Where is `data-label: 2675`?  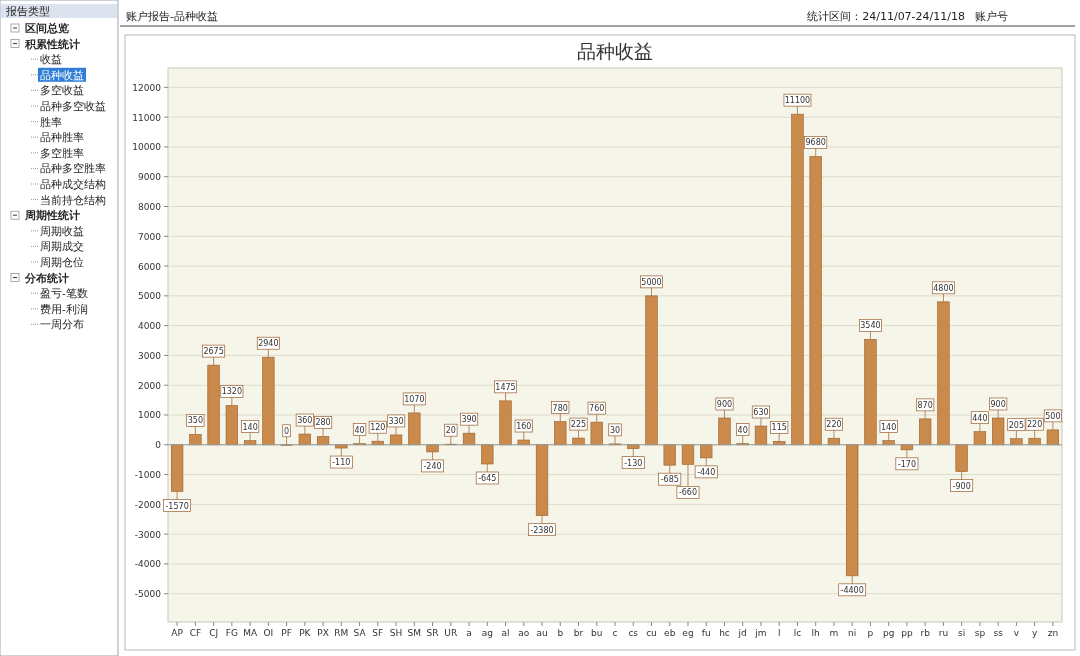 data-label: 2675 is located at coordinates (213, 352).